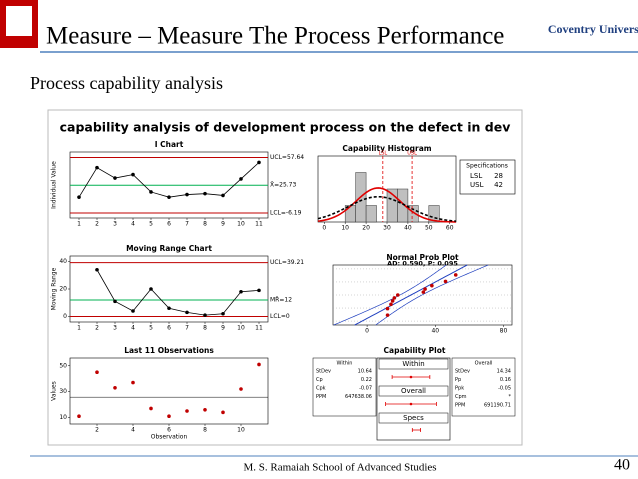 The width and height of the screenshot is (638, 479). Describe the element at coordinates (19, 21) in the screenshot. I see `logo-left-inner` at that location.